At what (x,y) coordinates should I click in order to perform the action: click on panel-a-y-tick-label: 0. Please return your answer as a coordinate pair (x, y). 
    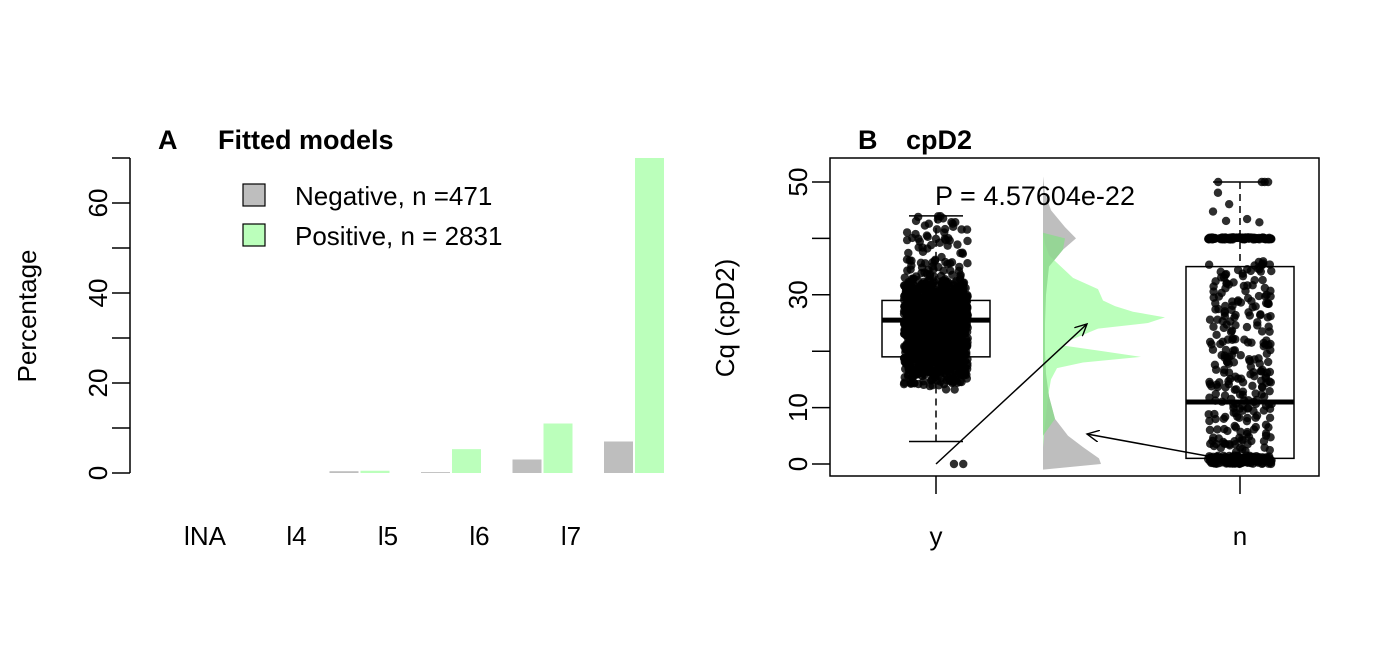
    Looking at the image, I should click on (98, 473).